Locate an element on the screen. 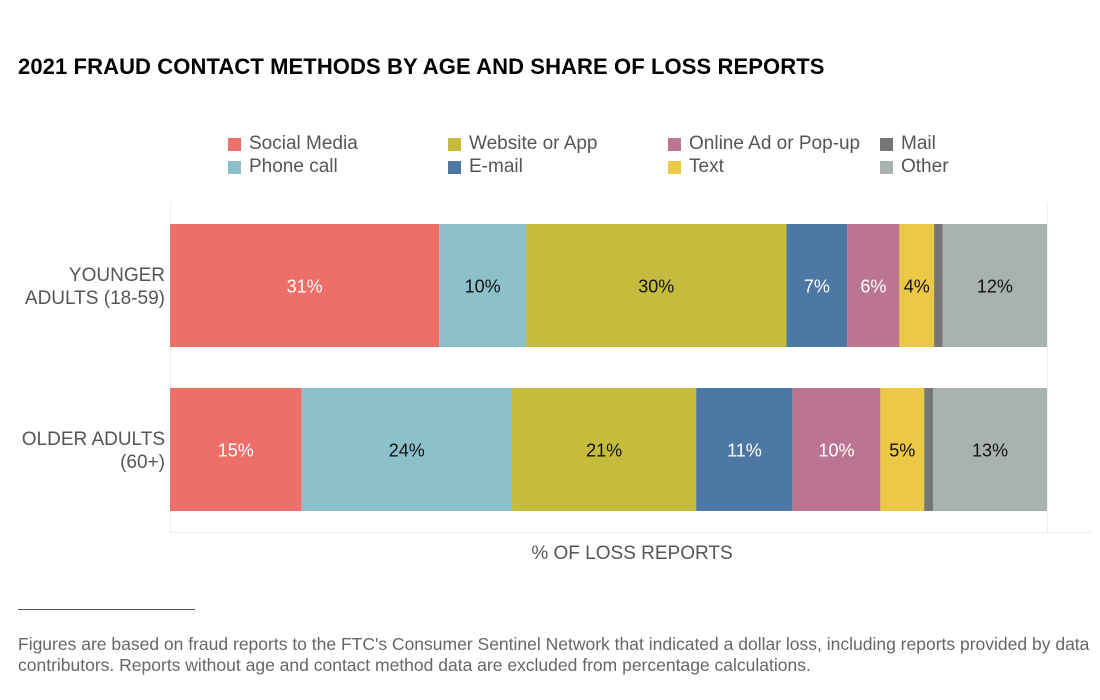  category-label-younger: YOUNGER ADULTS (18-59) is located at coordinates (95, 287).